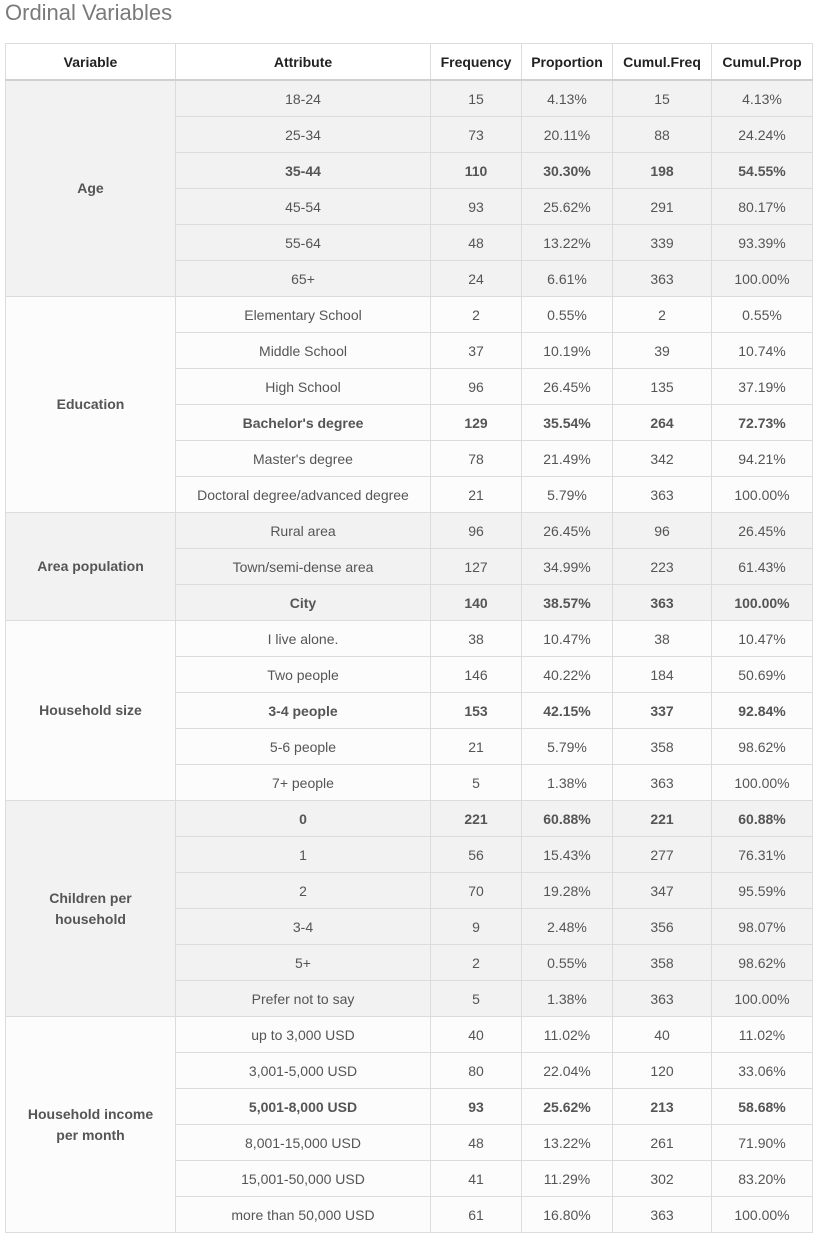  I want to click on variable-cell: Household size, so click(90, 710).